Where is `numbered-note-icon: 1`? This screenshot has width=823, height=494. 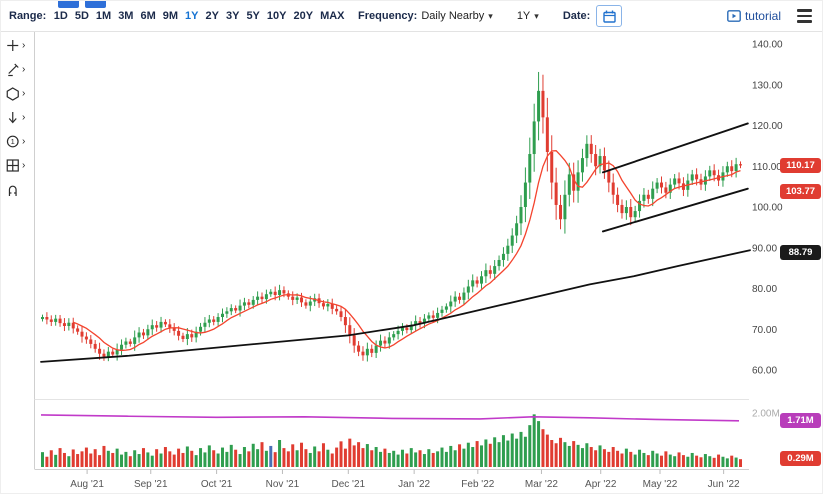 numbered-note-icon: 1 is located at coordinates (12, 141).